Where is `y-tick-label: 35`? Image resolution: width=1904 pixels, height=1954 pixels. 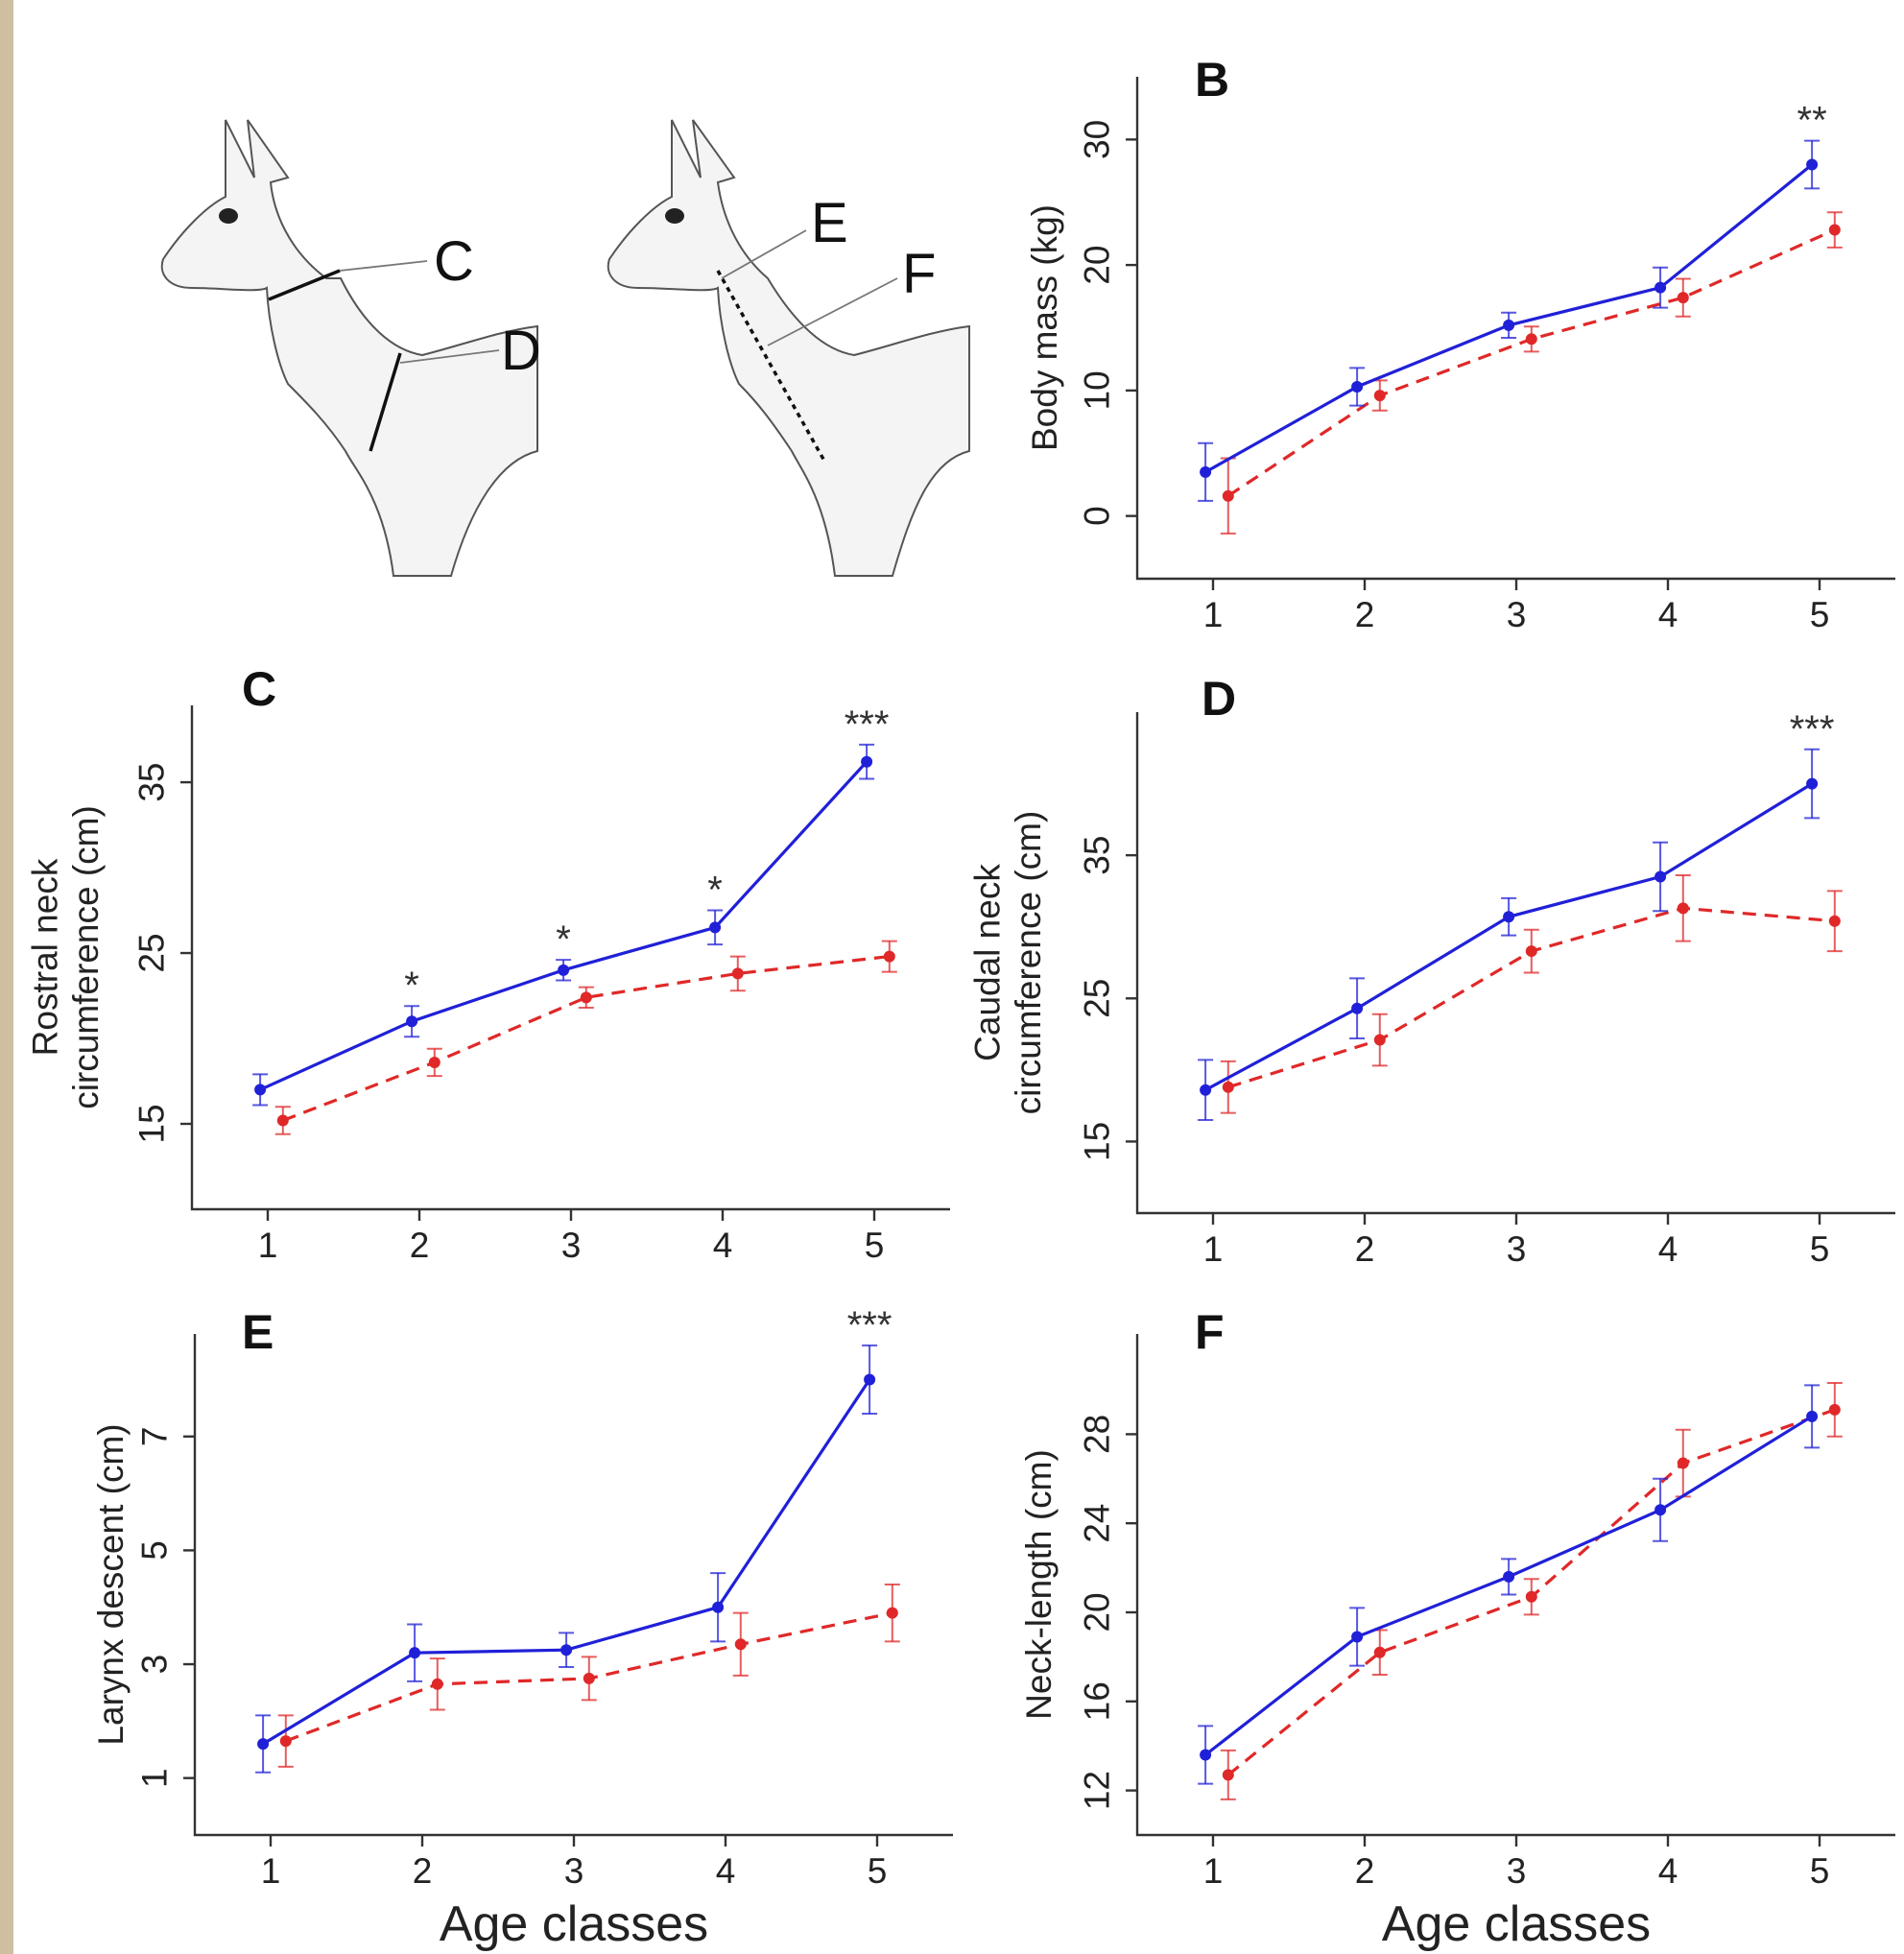
y-tick-label: 35 is located at coordinates (1097, 855).